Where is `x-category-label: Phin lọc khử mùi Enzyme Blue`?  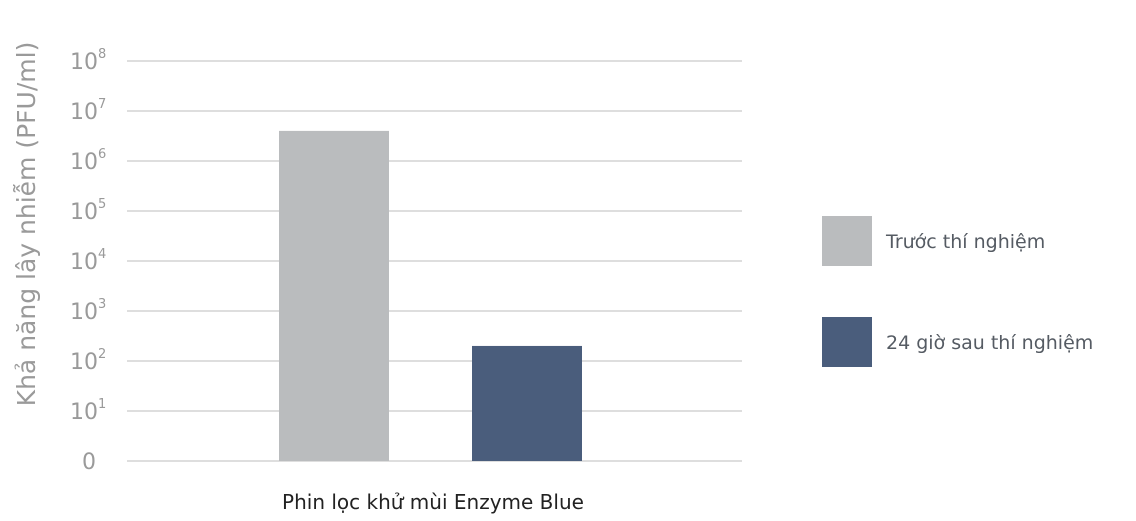
x-category-label: Phin lọc khử mùi Enzyme Blue is located at coordinates (433, 502).